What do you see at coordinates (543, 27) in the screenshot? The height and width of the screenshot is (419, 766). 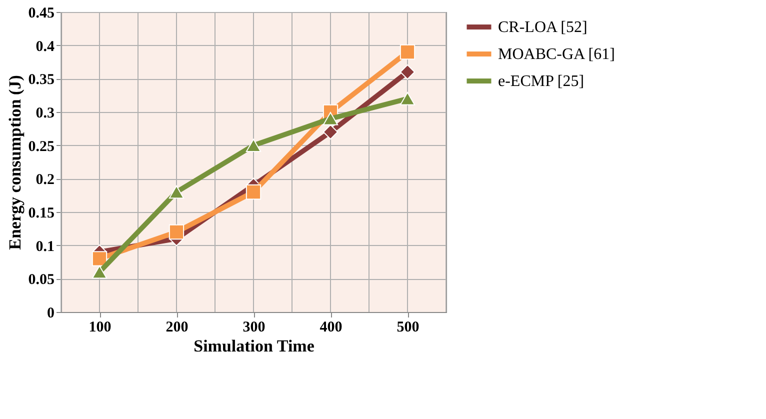 I see `legend-label: CR-LOA [52]` at bounding box center [543, 27].